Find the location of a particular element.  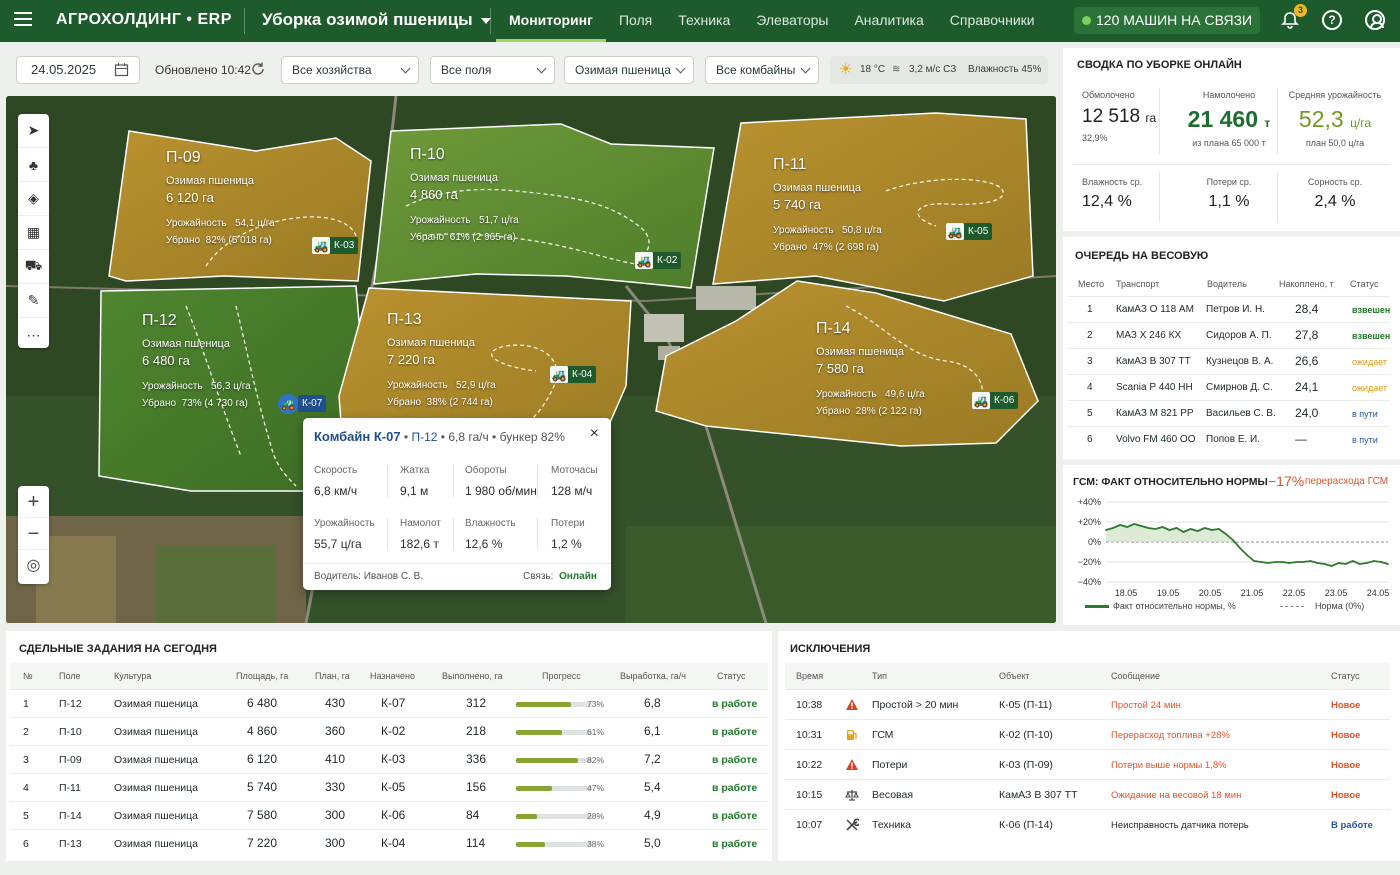

stat-label: Влажность is located at coordinates (490, 523).